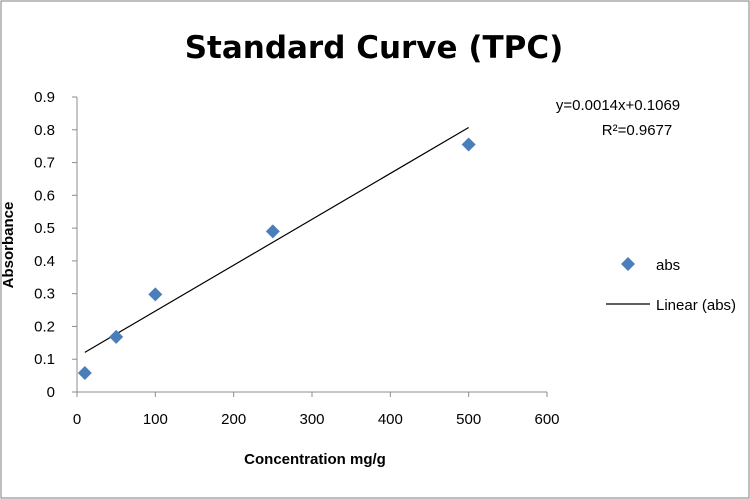 Image resolution: width=750 pixels, height=499 pixels. What do you see at coordinates (51, 392) in the screenshot?
I see `y-tick-label: 0` at bounding box center [51, 392].